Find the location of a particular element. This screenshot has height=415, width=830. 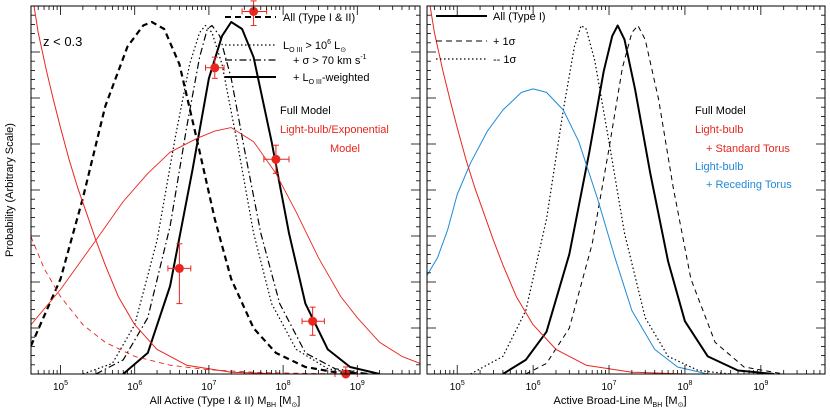

left-model-label: Model is located at coordinates (345, 149).